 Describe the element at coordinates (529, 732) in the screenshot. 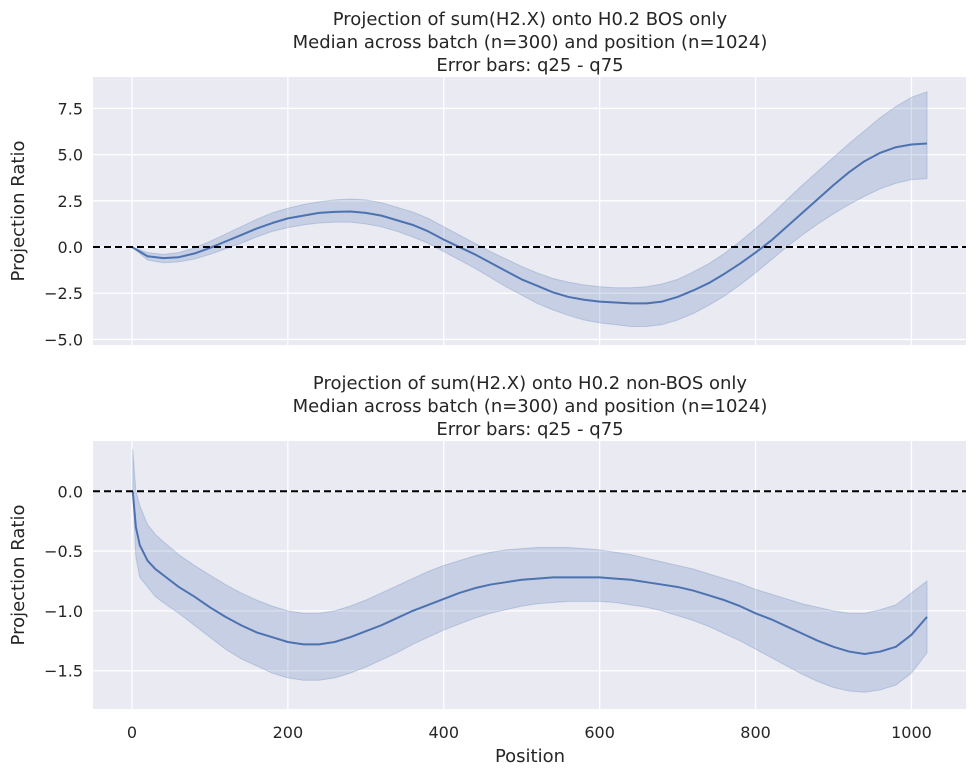

I see `chart-bottom-x-tick-labels: 0 200 400 600 800 1000` at that location.